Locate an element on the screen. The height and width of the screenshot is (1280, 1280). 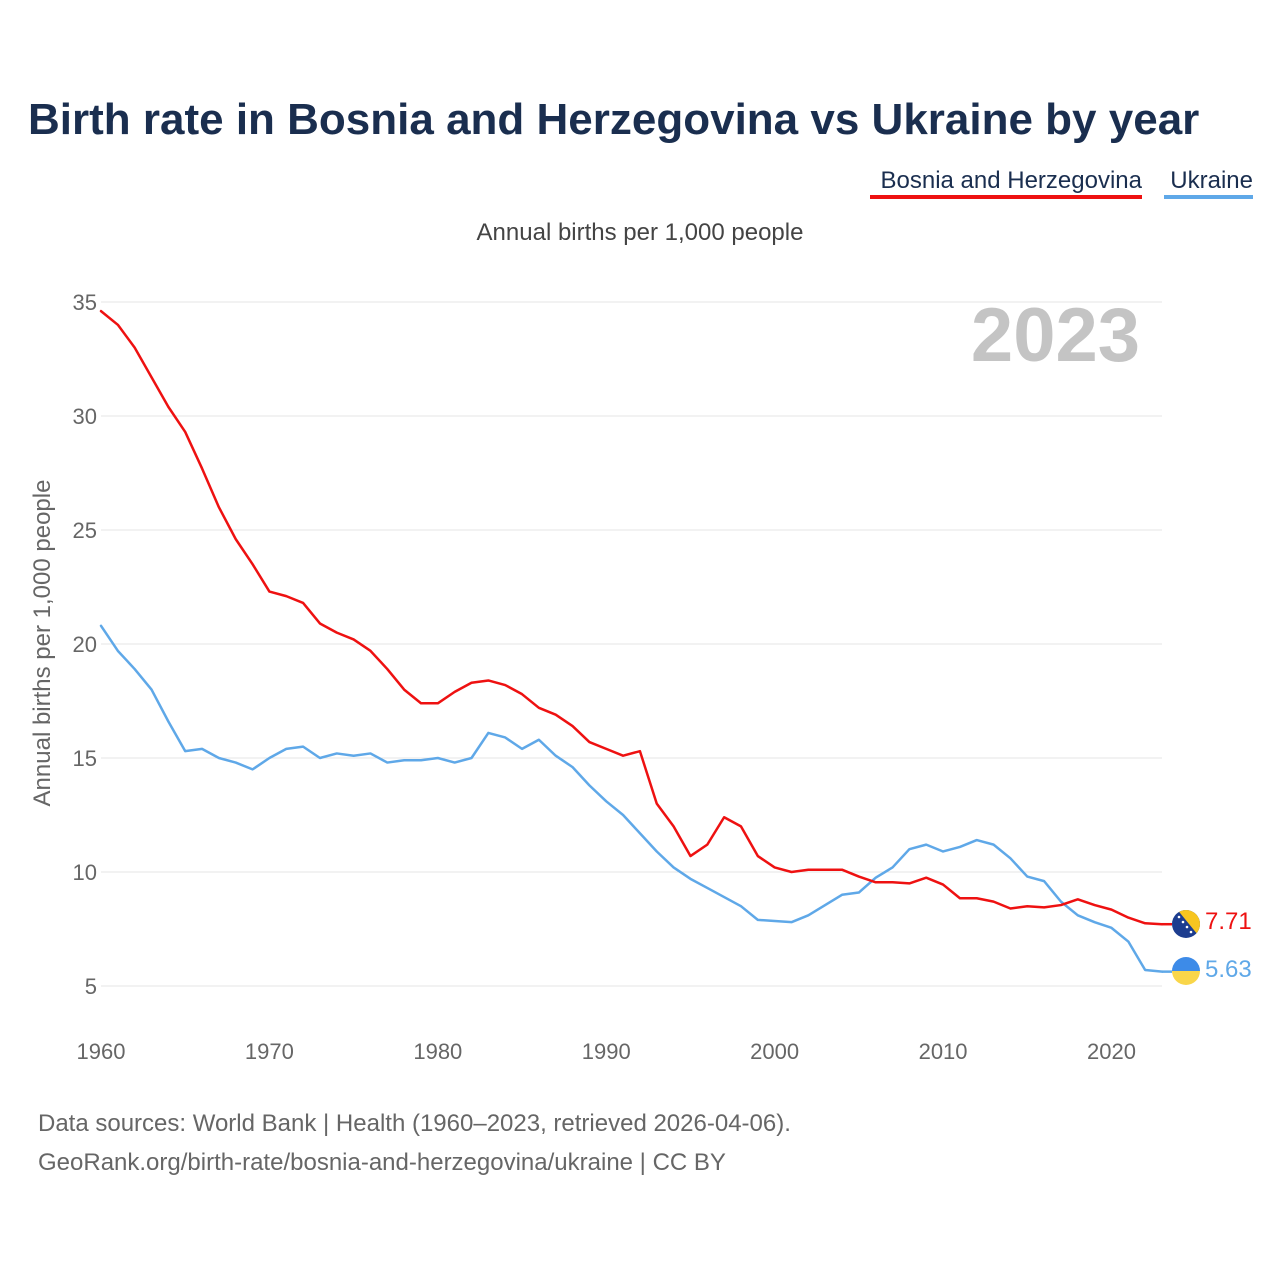
chart-subtitle: Annual births per 1,000 people is located at coordinates (640, 232).